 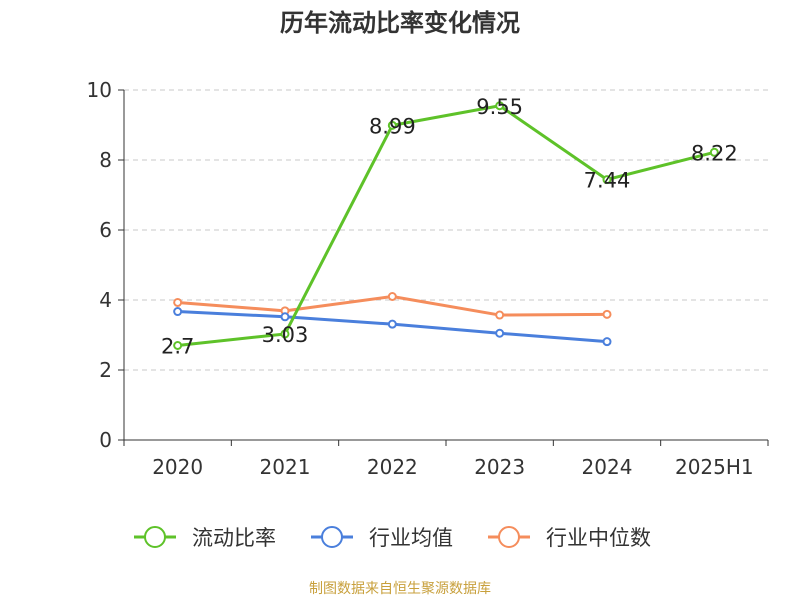 I want to click on legend-label: 行业中位数, so click(x=598, y=538).